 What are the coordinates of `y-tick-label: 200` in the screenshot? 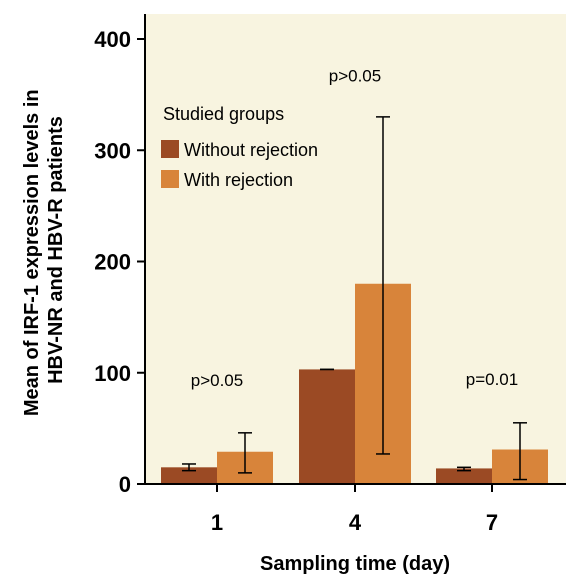 It's located at (112, 262).